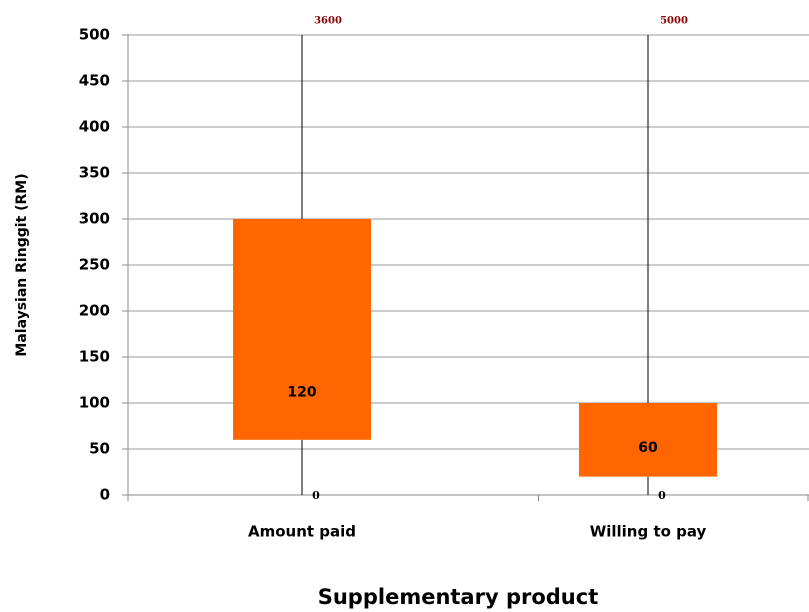  What do you see at coordinates (94, 265) in the screenshot?
I see `y-tick-label: 250` at bounding box center [94, 265].